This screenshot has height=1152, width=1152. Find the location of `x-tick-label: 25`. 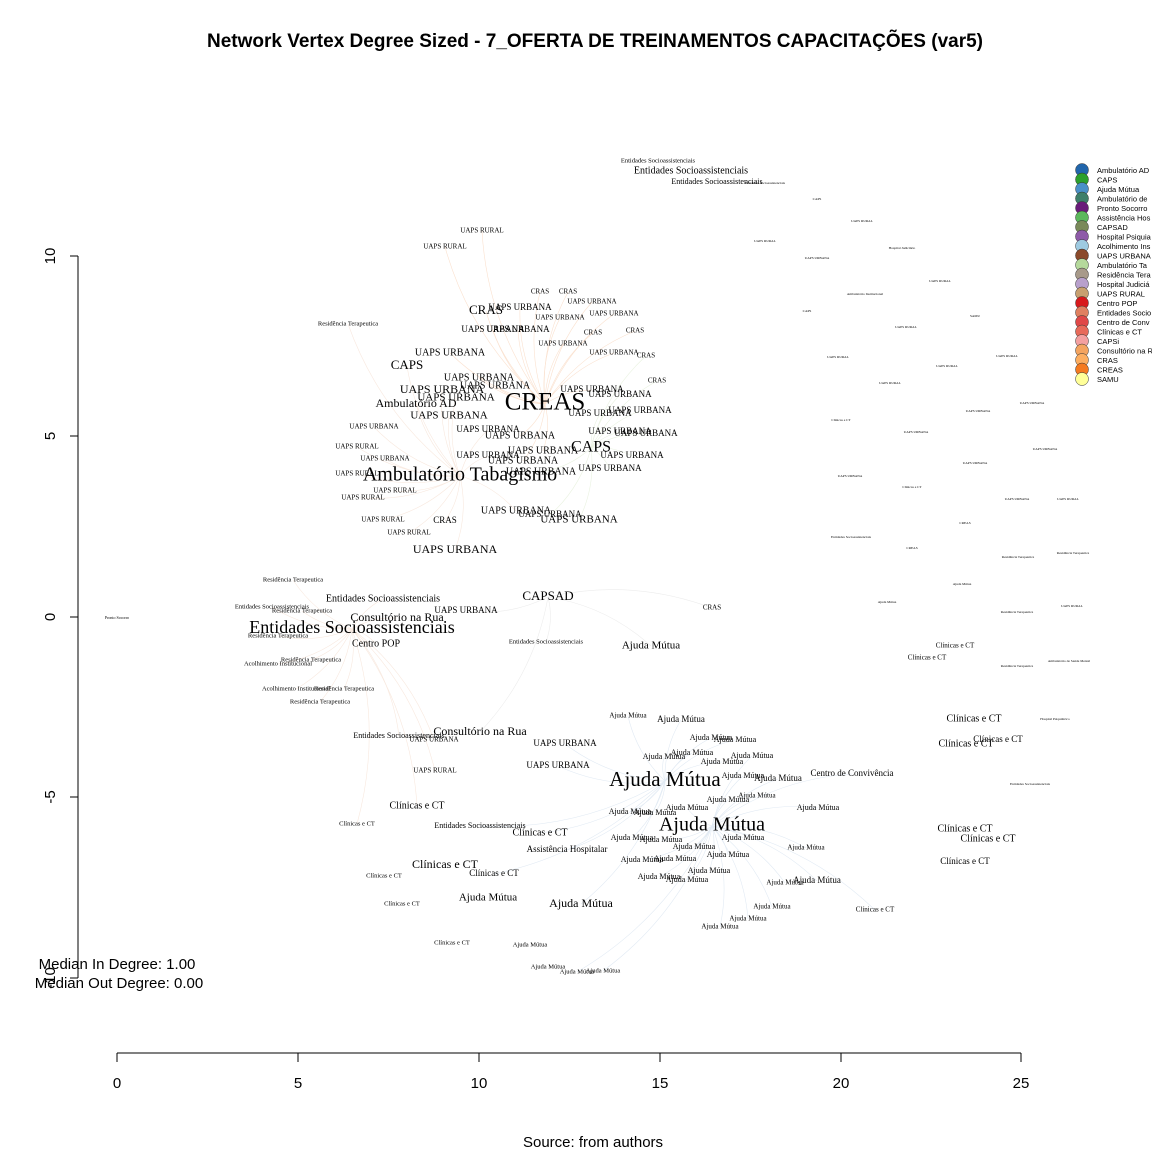

x-tick-label: 25 is located at coordinates (1021, 1083).